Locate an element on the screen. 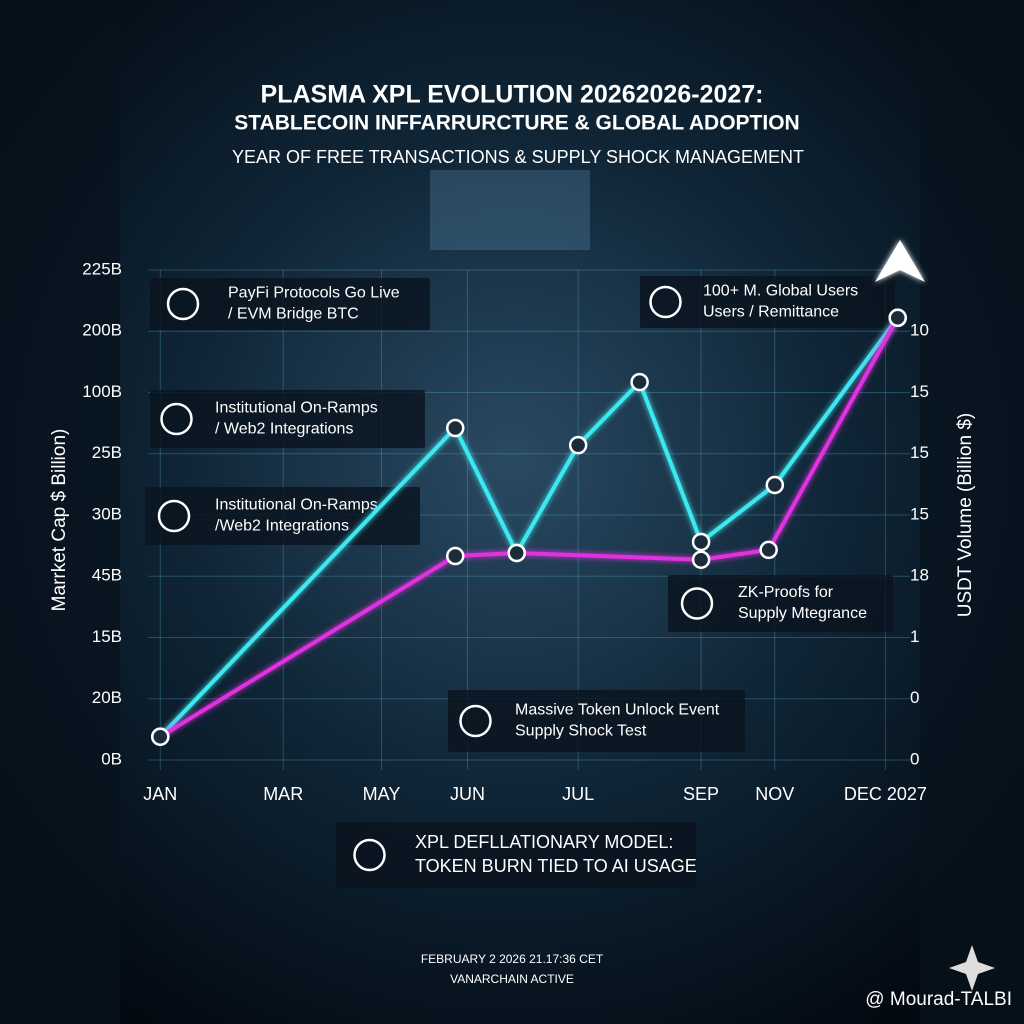 The image size is (1024, 1024). x-tick-label: JUN is located at coordinates (467, 794).